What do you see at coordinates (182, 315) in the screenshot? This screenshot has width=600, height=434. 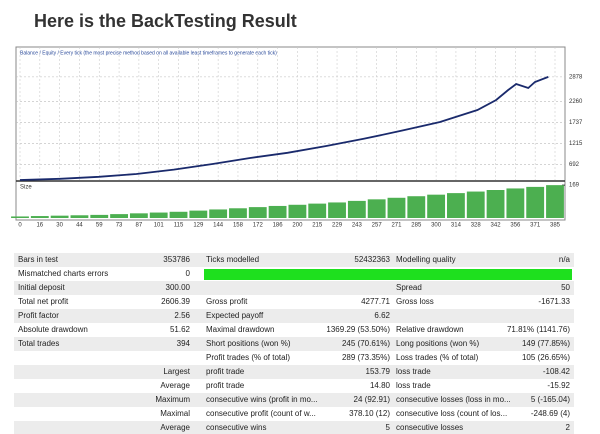 I see `table-cell: 2.56` at bounding box center [182, 315].